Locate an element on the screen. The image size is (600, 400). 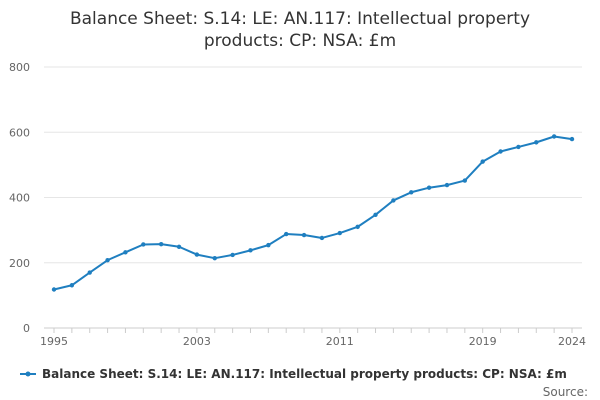
x-tick-label-2024: 2024 is located at coordinates (572, 341).